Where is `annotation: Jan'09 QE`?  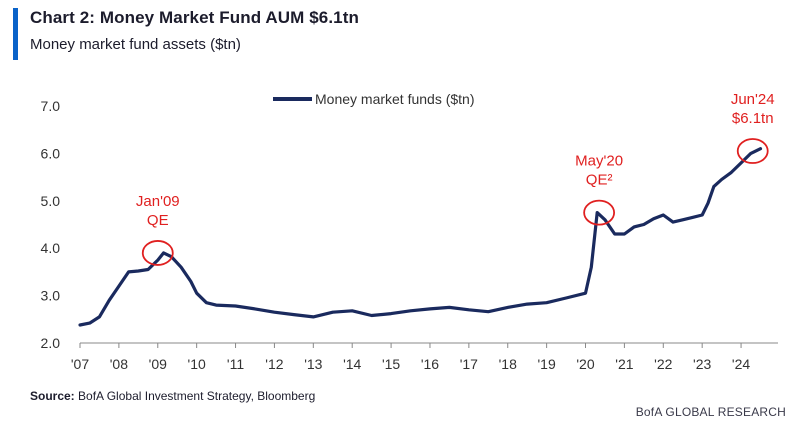 annotation: Jan'09 QE is located at coordinates (158, 229).